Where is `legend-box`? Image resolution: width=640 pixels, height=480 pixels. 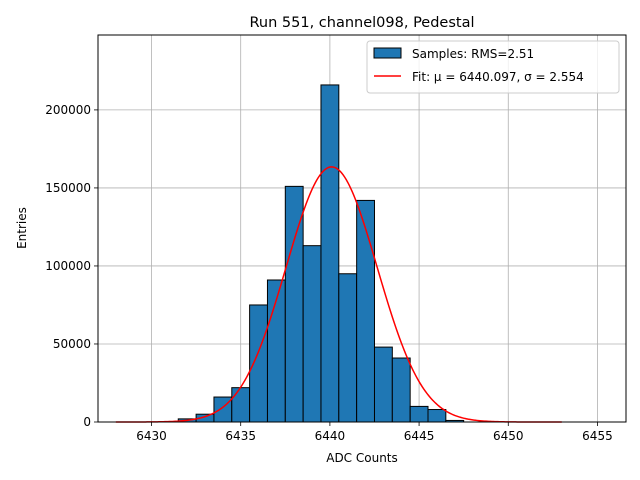
legend-box is located at coordinates (493, 67).